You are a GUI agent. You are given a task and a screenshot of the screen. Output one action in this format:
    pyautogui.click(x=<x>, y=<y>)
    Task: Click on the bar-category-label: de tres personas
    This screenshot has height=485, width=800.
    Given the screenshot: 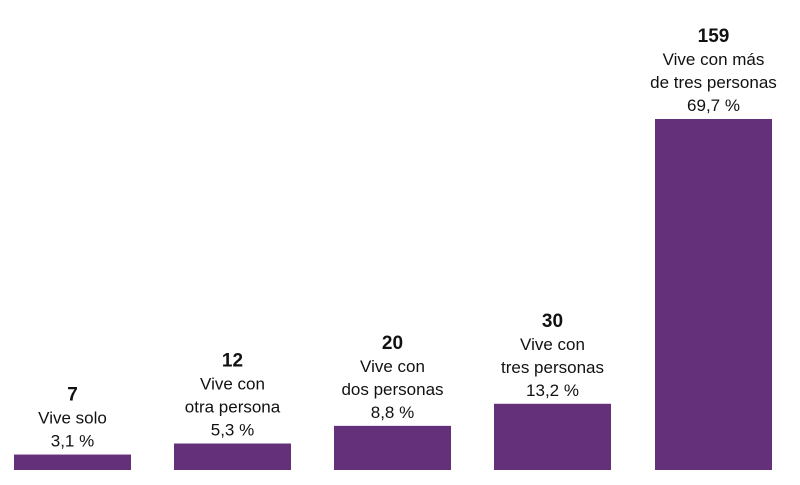 What is the action you would take?
    pyautogui.click(x=713, y=82)
    